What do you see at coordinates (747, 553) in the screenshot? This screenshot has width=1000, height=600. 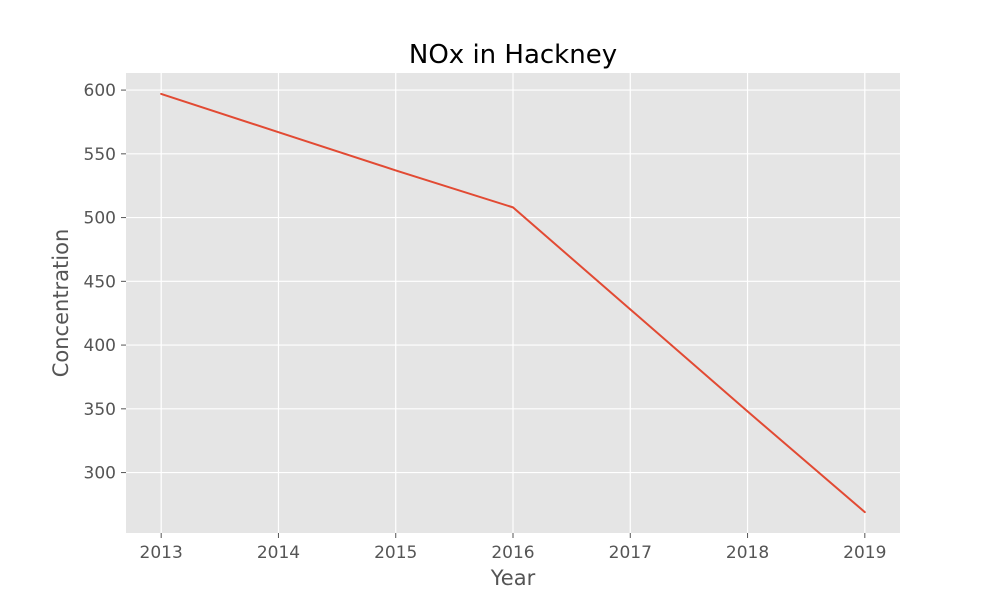 I see `x-tick-label: 2018` at bounding box center [747, 553].